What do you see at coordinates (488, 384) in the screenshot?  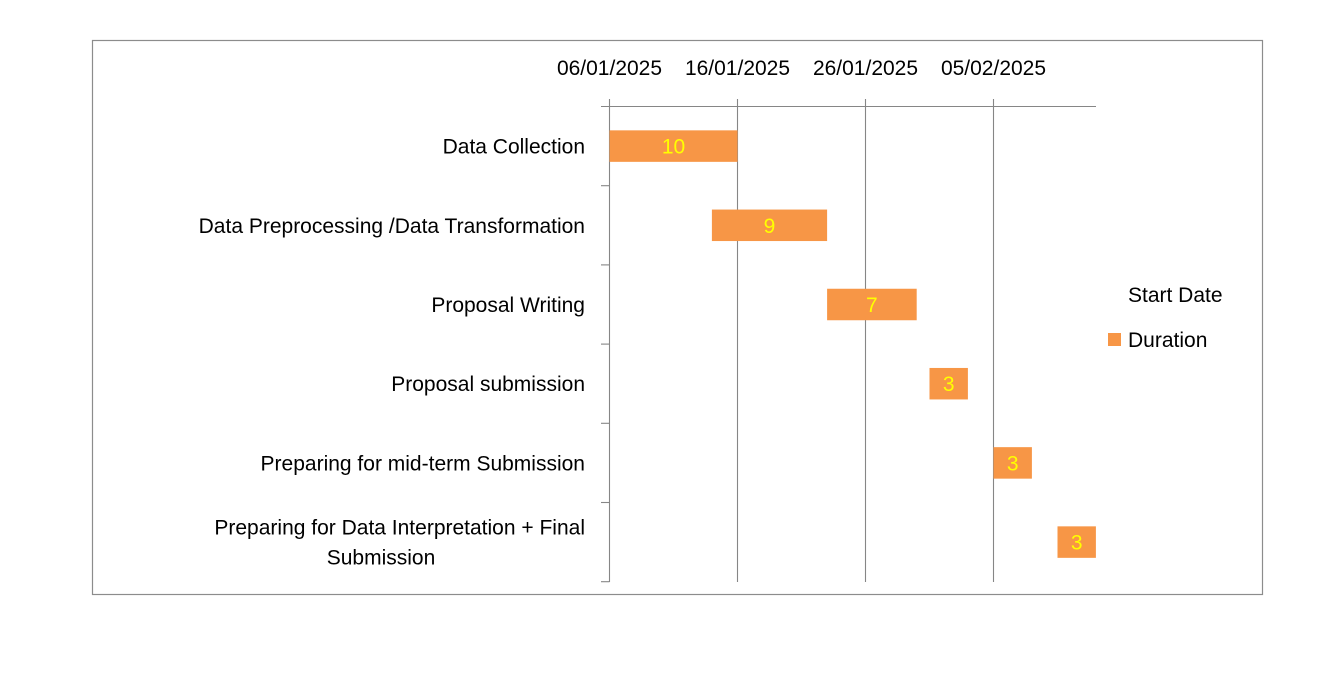 I see `task-label: Proposal submission` at bounding box center [488, 384].